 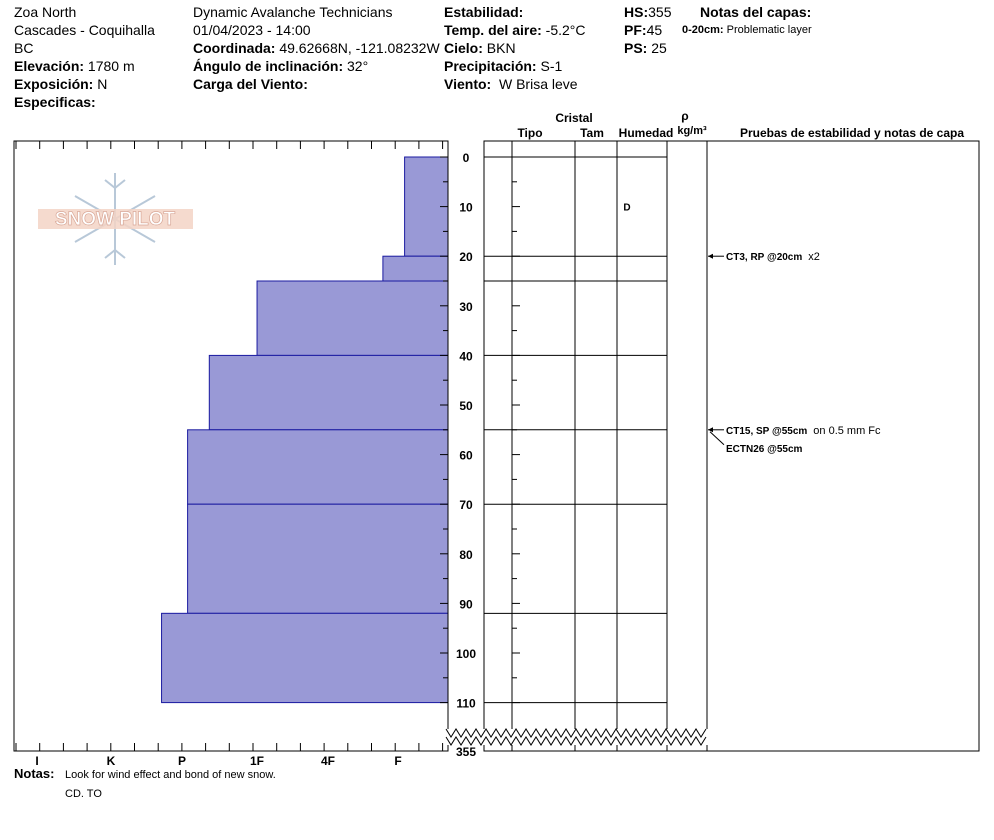 What do you see at coordinates (493, 30) in the screenshot?
I see `air-temp-label: Temp. del aire:` at bounding box center [493, 30].